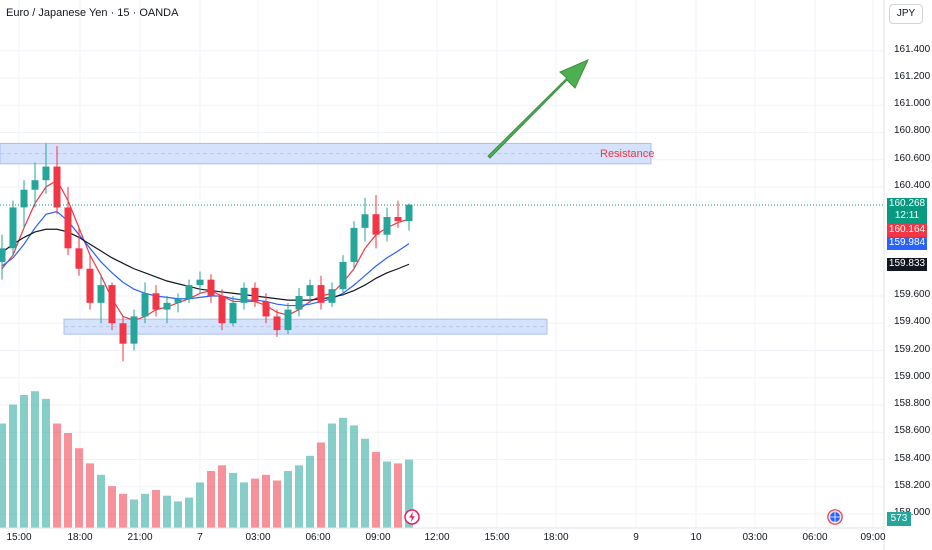 The width and height of the screenshot is (932, 550). What do you see at coordinates (437, 537) in the screenshot?
I see `time-tick: 12:00` at bounding box center [437, 537].